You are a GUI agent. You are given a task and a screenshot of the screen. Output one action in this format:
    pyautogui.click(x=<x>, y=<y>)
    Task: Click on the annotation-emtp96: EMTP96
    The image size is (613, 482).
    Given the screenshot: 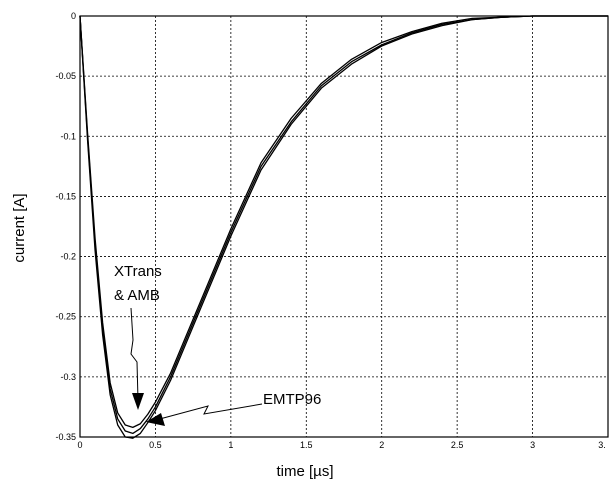 What is the action you would take?
    pyautogui.click(x=292, y=399)
    